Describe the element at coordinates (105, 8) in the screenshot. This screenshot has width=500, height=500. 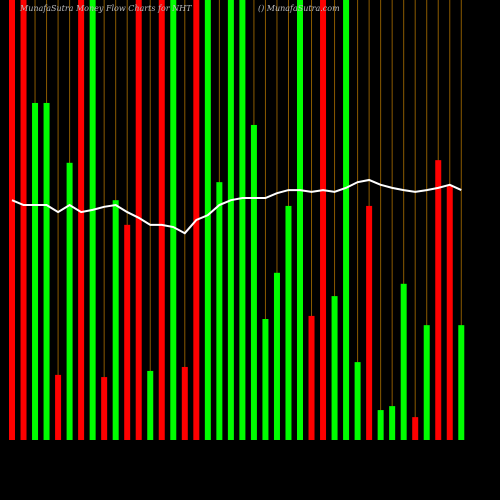
I see `chart-title: MunafaSutra Money Flow Charts for NHT` at that location.